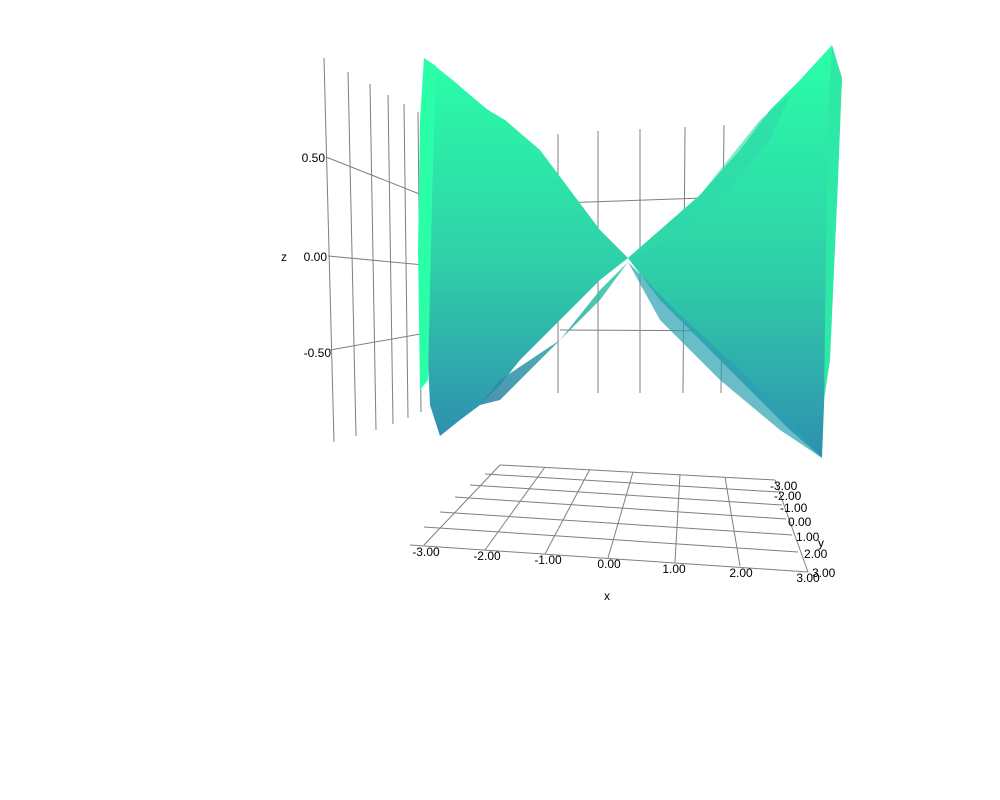 The height and width of the screenshot is (800, 1000). Describe the element at coordinates (788, 496) in the screenshot. I see `y-tick: -2.00` at that location.